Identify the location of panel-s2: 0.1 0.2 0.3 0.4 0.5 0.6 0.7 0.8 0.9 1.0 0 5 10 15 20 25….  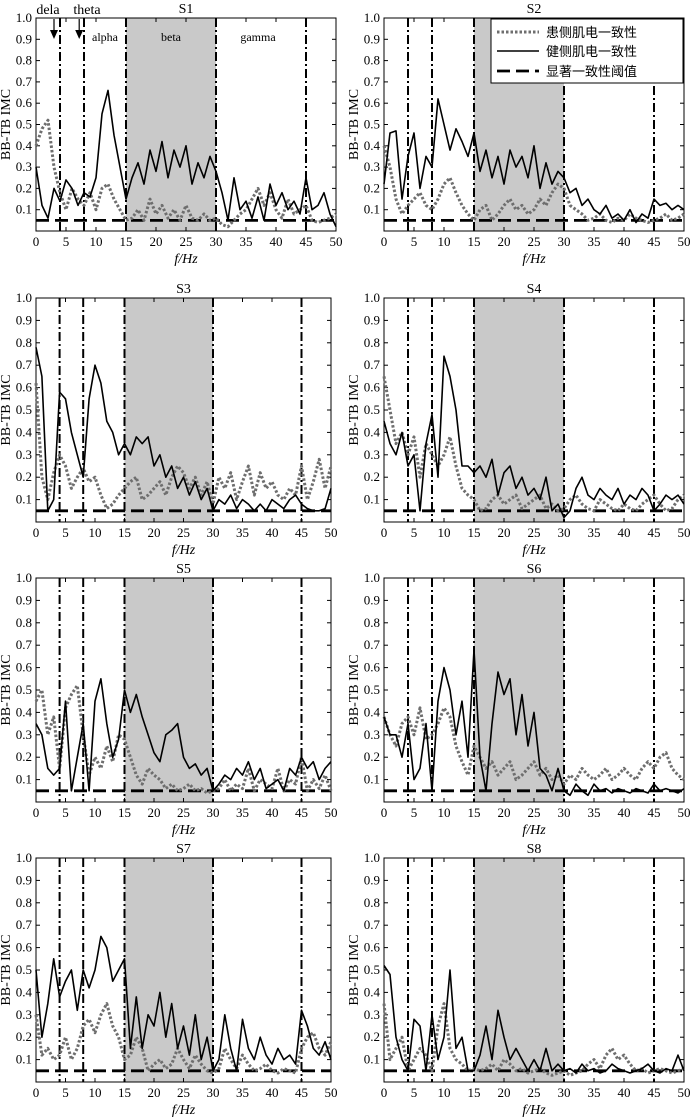
(519, 134).